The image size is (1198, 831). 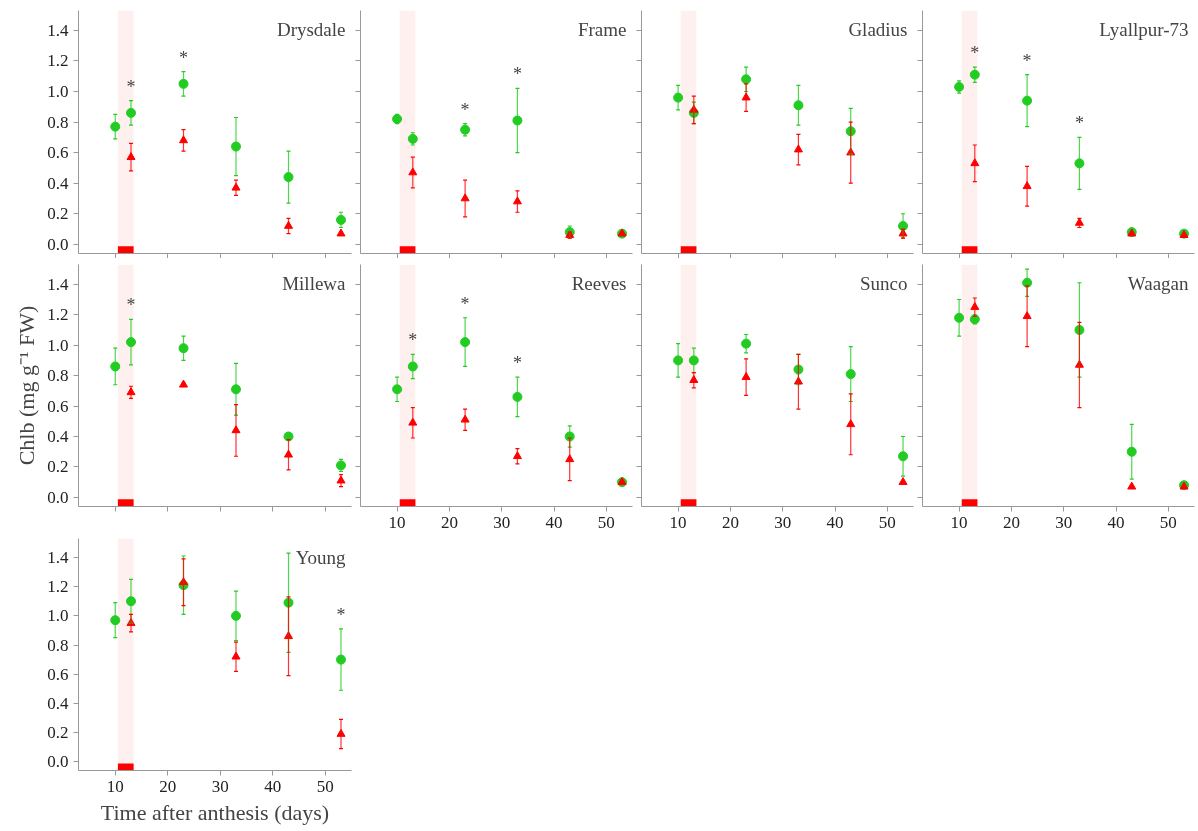 What do you see at coordinates (320, 557) in the screenshot?
I see `chart-title: Young` at bounding box center [320, 557].